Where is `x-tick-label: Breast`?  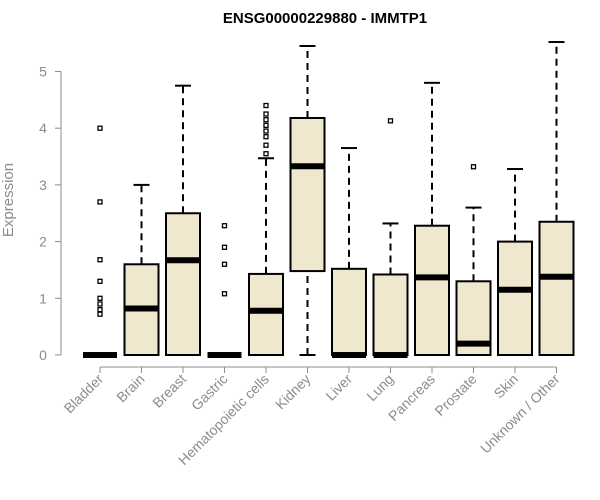 x-tick-label: Breast is located at coordinates (169, 391).